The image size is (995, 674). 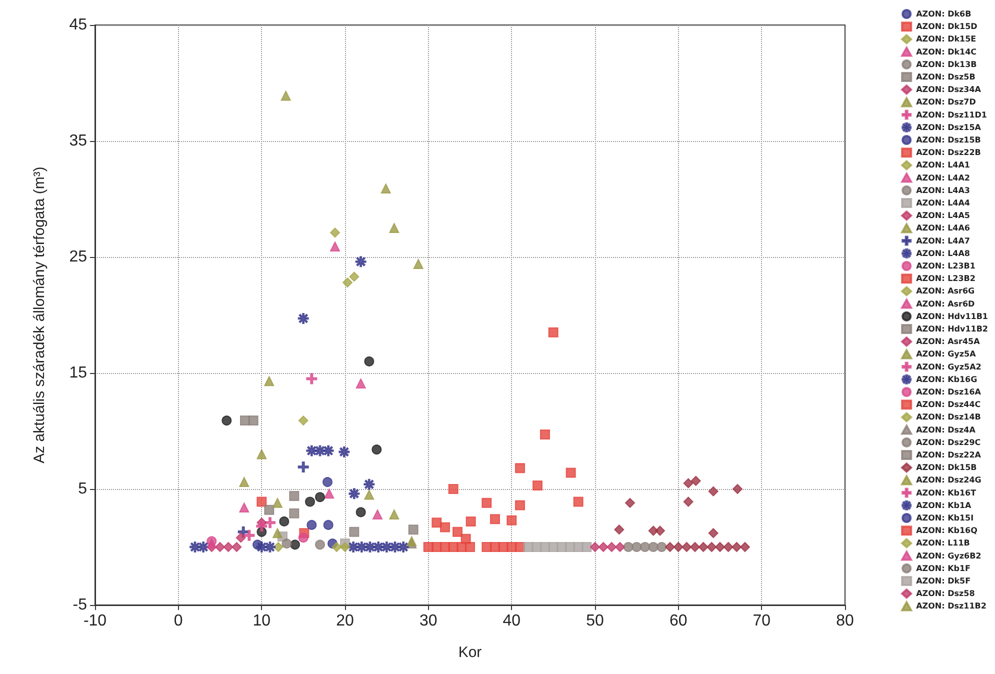 What do you see at coordinates (943, 581) in the screenshot?
I see `legend-label: AZON: Dk5F` at bounding box center [943, 581].